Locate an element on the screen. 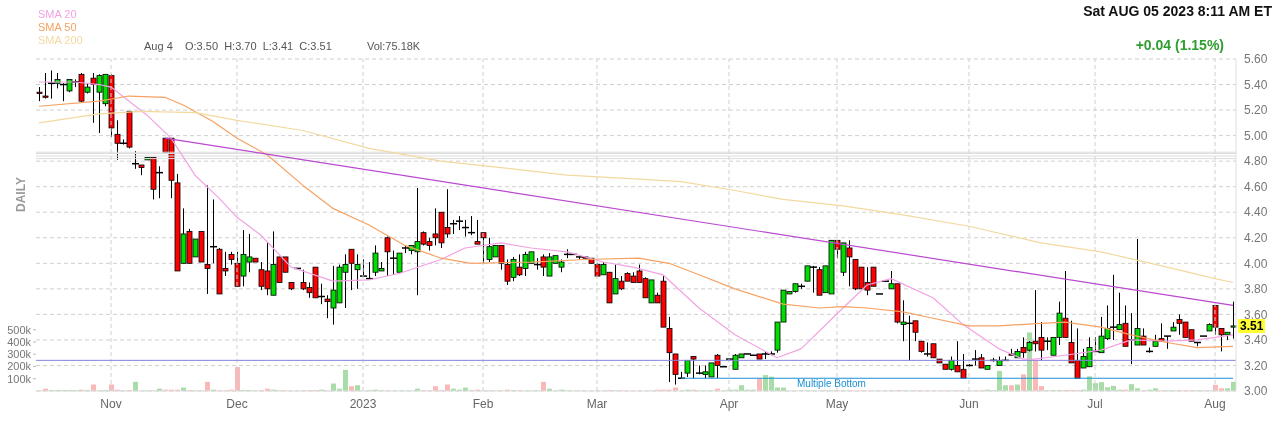 This screenshot has height=422, width=1282. y-tick-label: 5.40 is located at coordinates (1256, 84).